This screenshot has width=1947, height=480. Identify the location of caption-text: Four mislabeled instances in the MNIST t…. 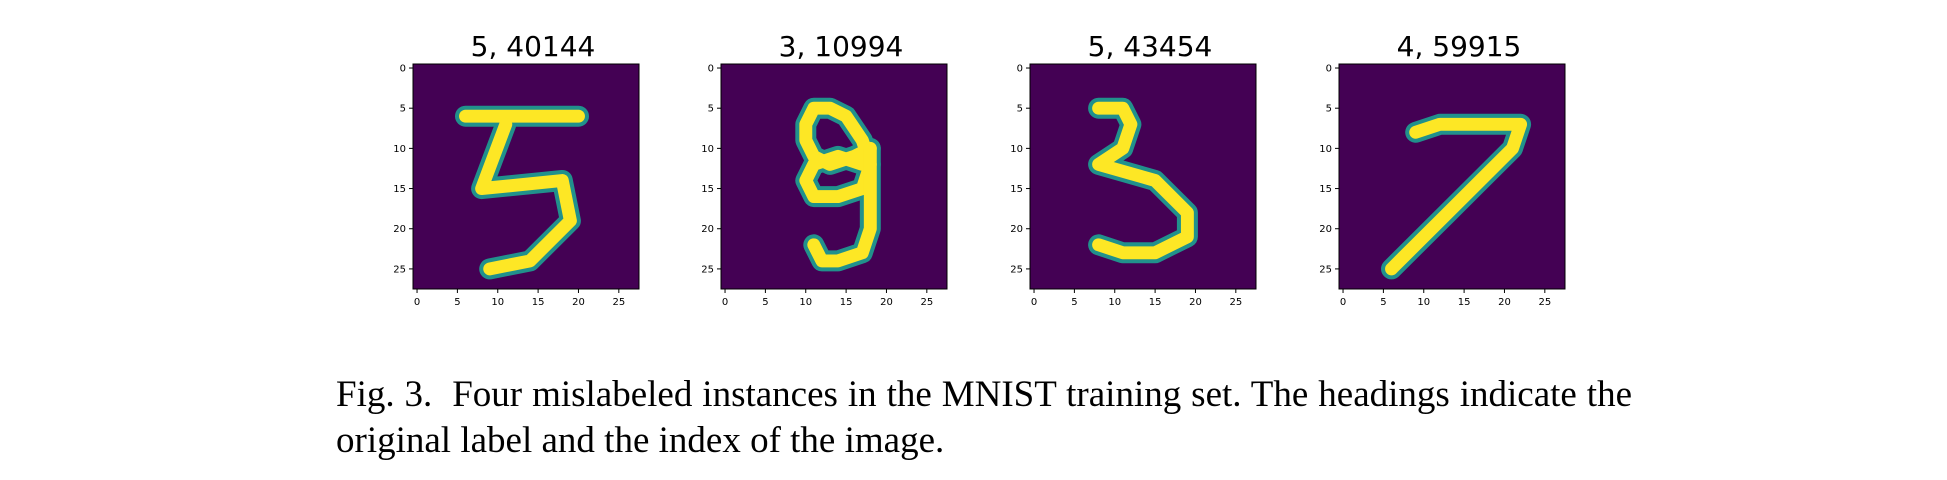
(984, 417).